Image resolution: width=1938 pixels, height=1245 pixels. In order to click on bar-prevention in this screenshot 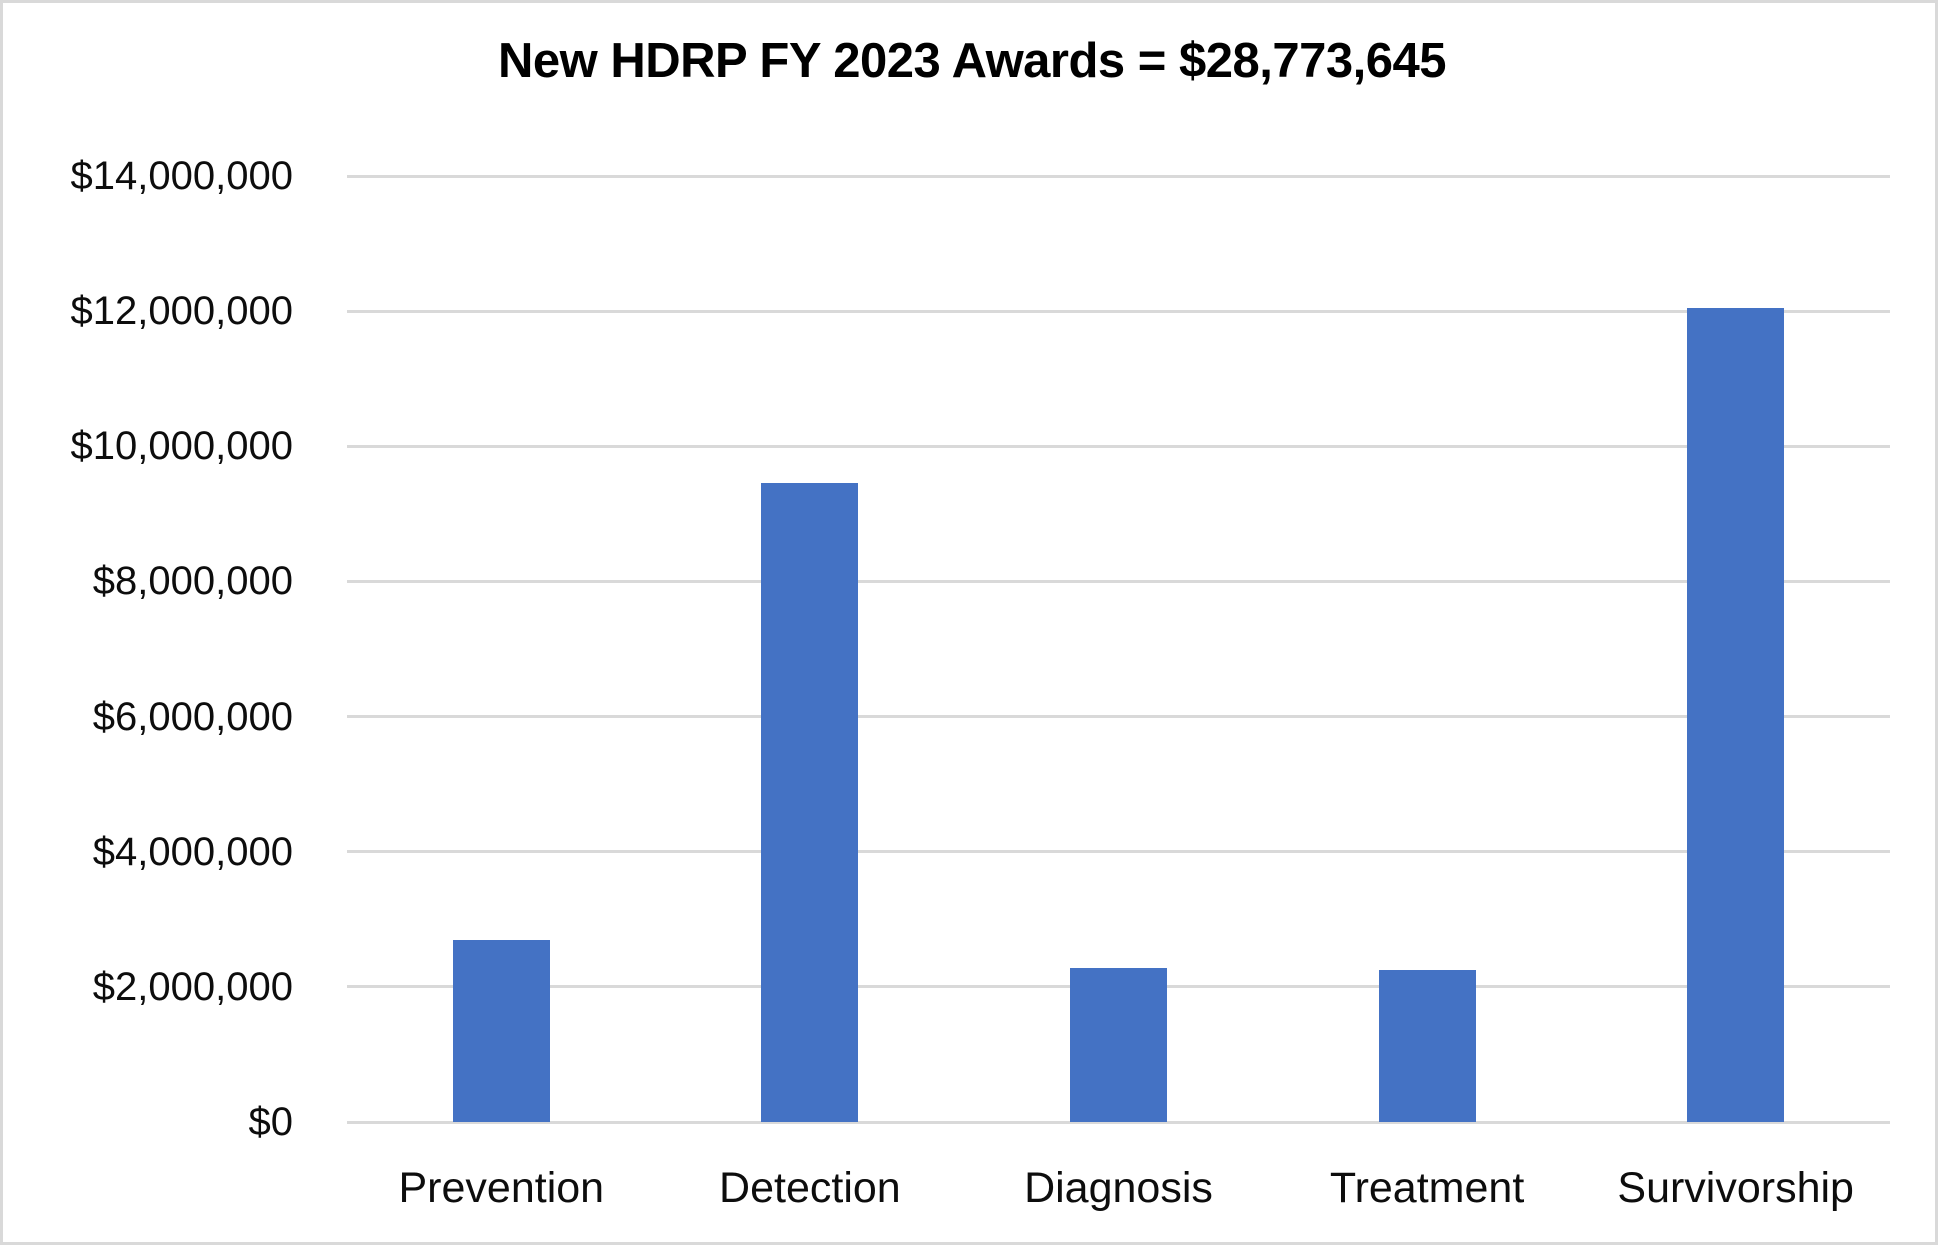, I will do `click(501, 1030)`.